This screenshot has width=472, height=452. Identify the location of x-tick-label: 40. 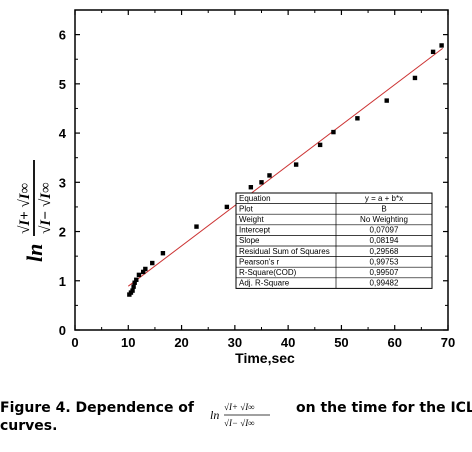
(288, 342).